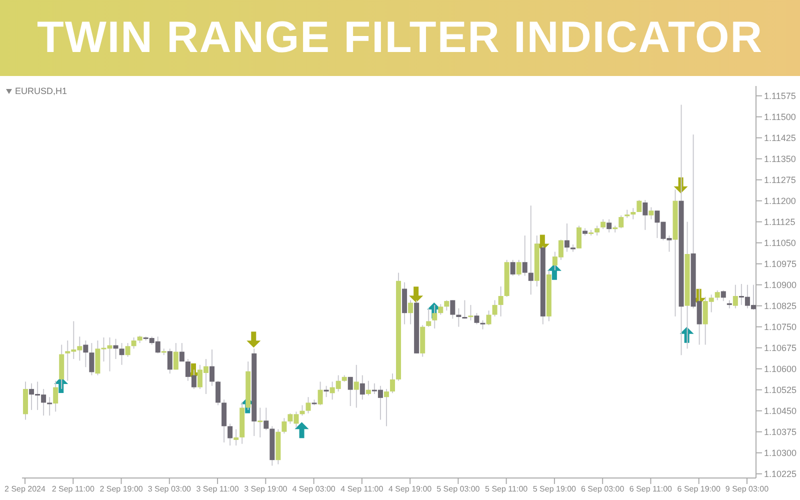 The image size is (800, 500). I want to click on x-tick-label: 6 Sep 03:00, so click(603, 489).